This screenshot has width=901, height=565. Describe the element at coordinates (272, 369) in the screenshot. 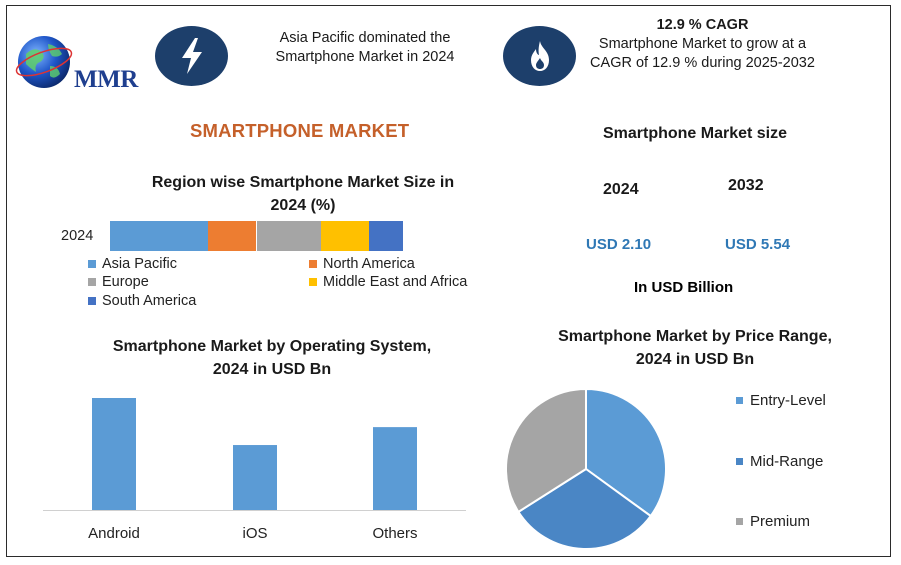

I see `os-chart-title-line-2: 2024 in USD Bn` at that location.